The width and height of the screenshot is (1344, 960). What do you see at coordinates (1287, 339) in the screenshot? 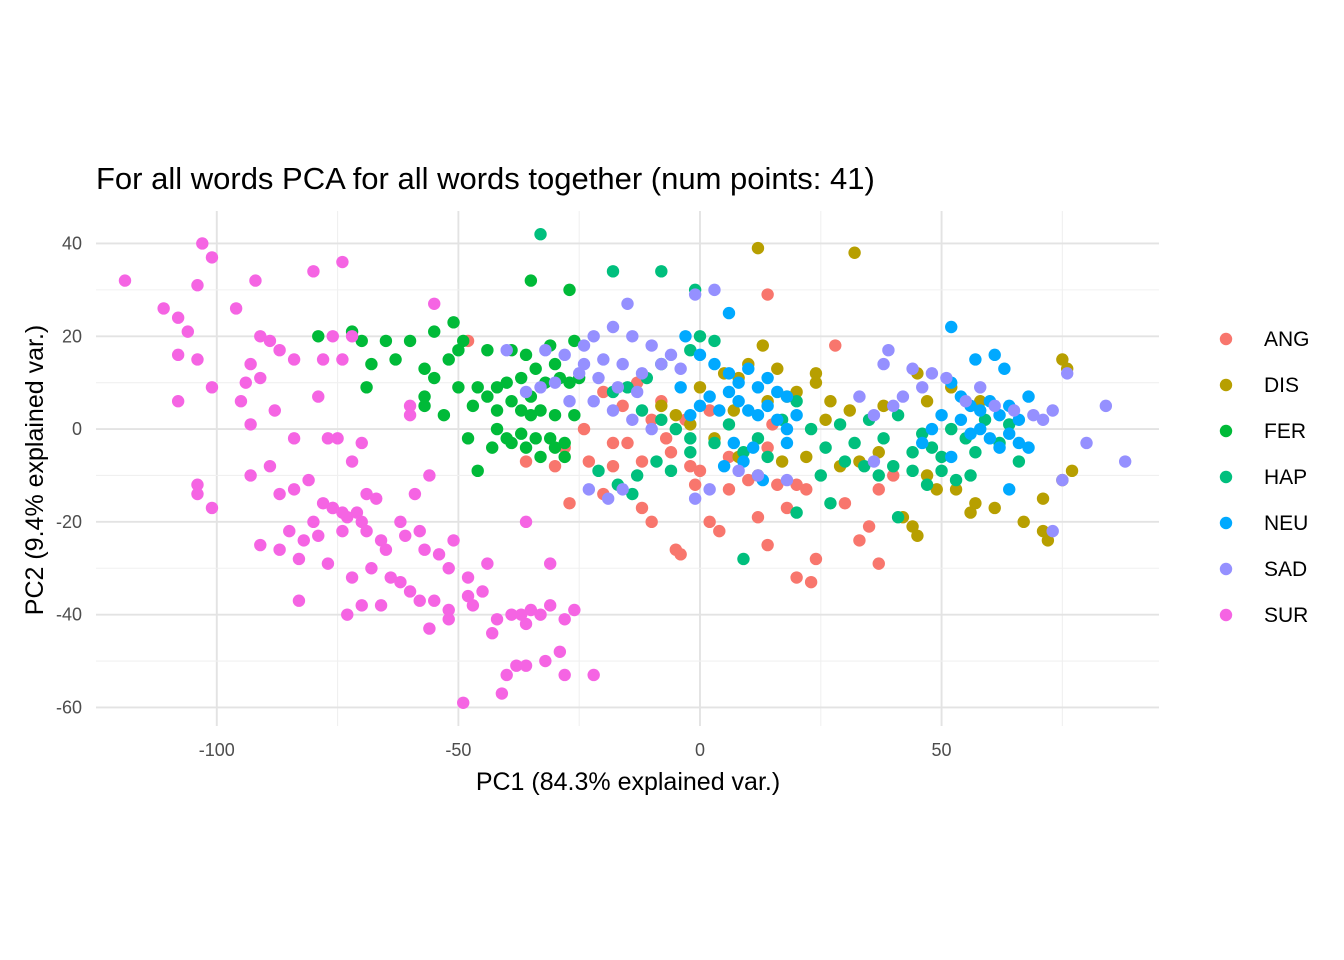
I see `legend-label: ANG` at bounding box center [1287, 339].